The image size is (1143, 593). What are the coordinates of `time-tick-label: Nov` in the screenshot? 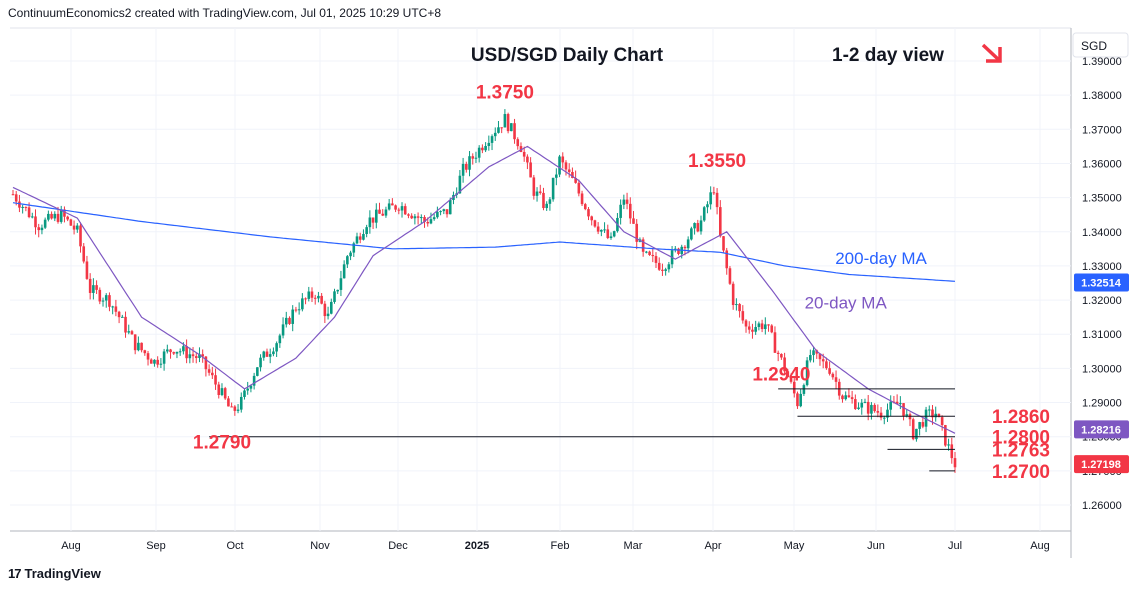 It's located at (320, 546).